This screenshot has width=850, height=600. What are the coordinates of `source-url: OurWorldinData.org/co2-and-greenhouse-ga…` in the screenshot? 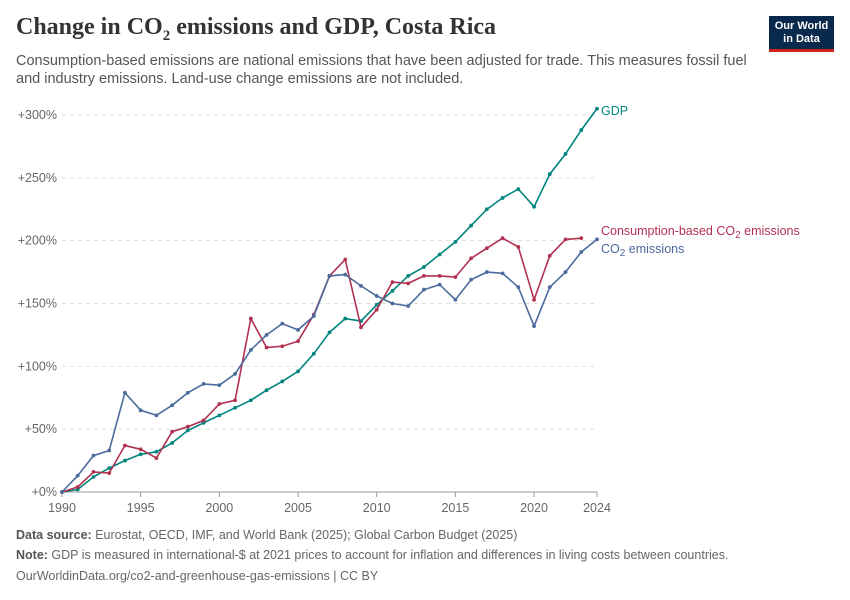 It's located at (197, 576).